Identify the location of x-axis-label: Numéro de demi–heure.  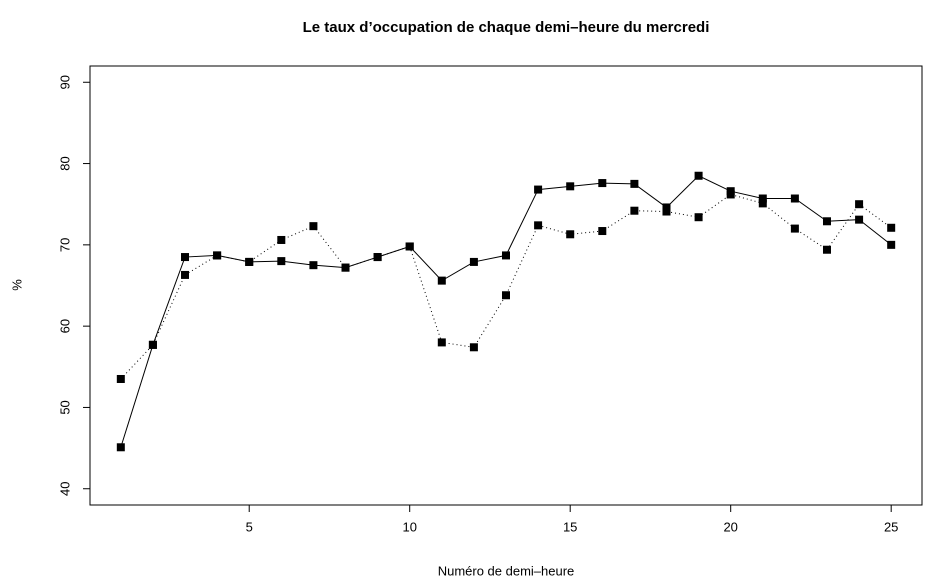
(506, 570).